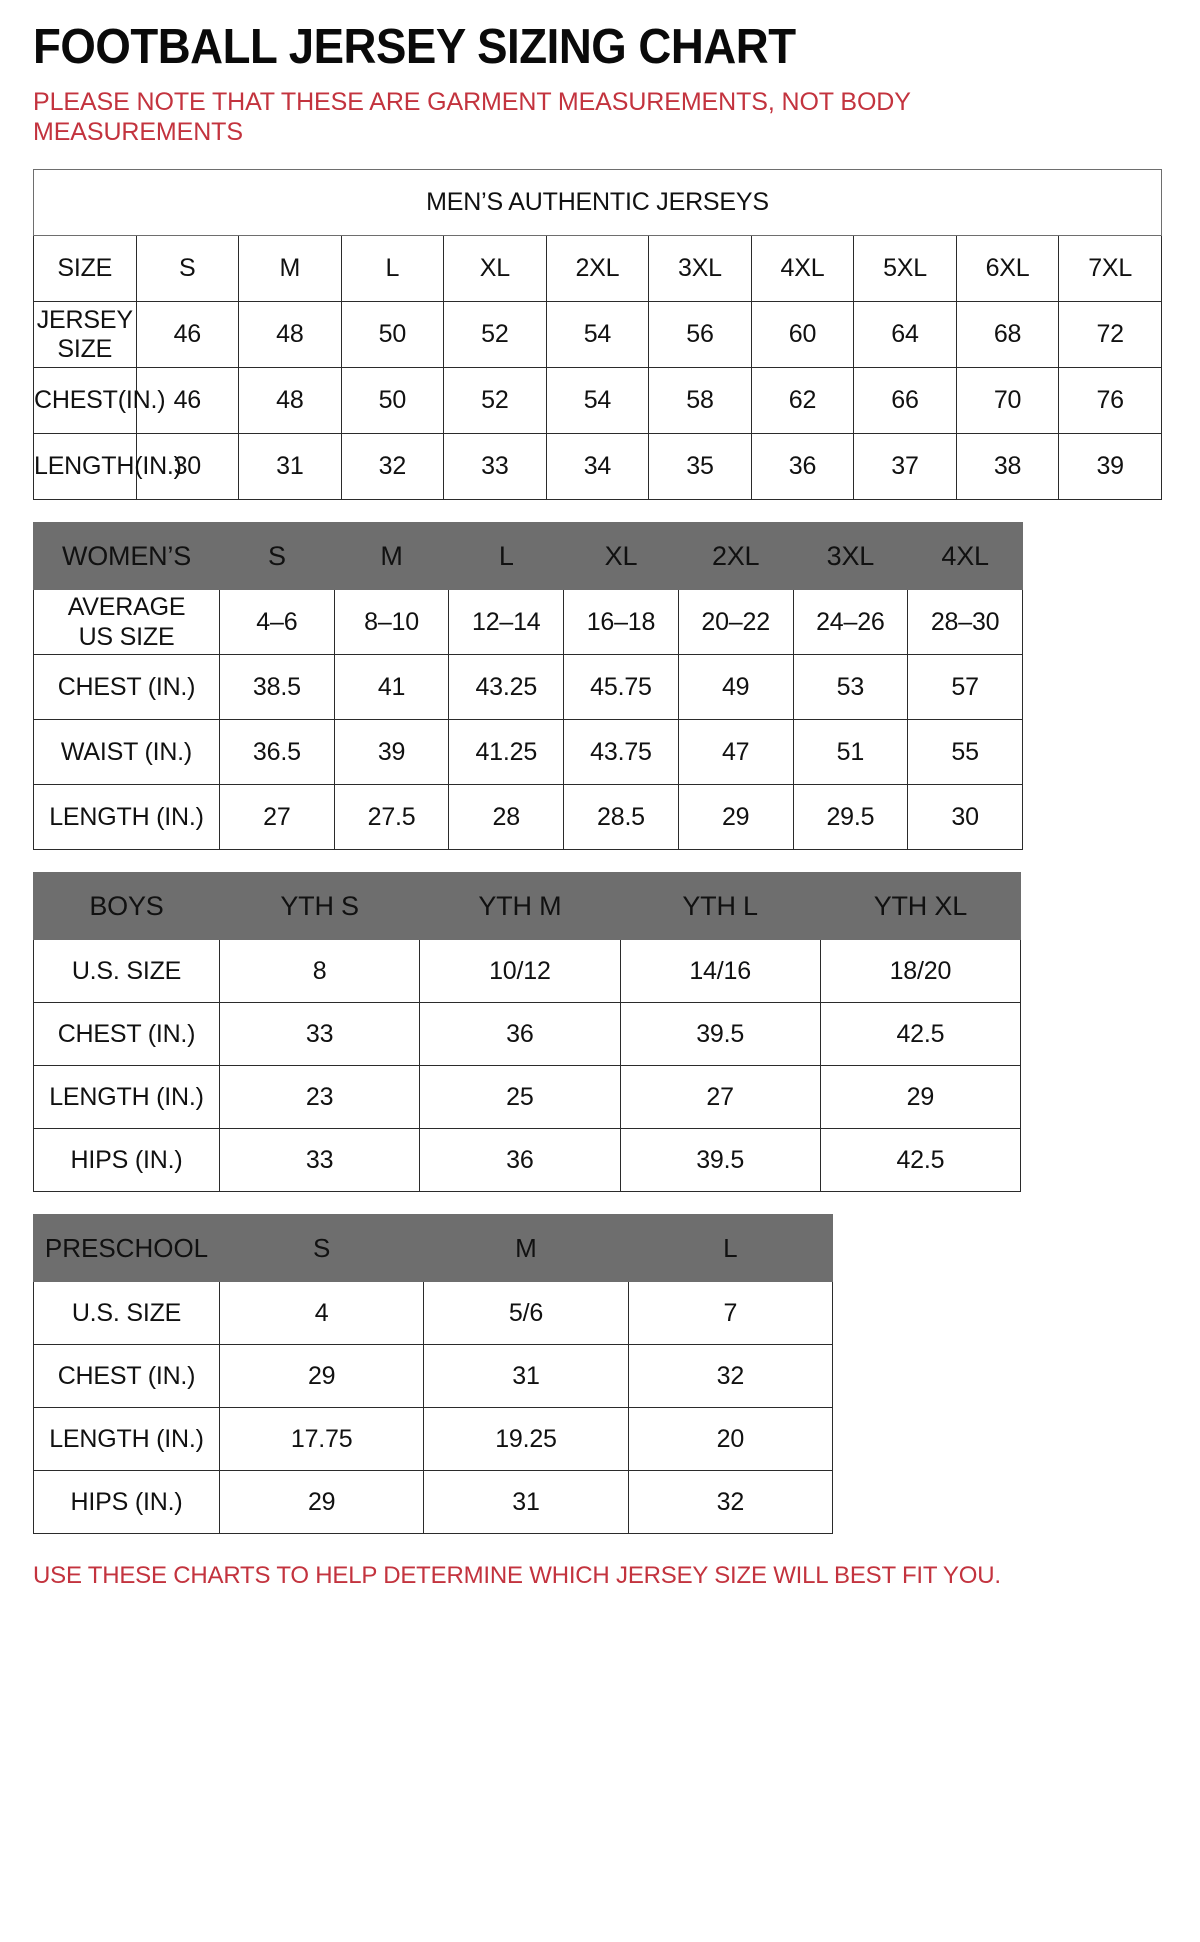 This screenshot has width=1200, height=1942. Describe the element at coordinates (277, 556) in the screenshot. I see `column-header: S` at that location.